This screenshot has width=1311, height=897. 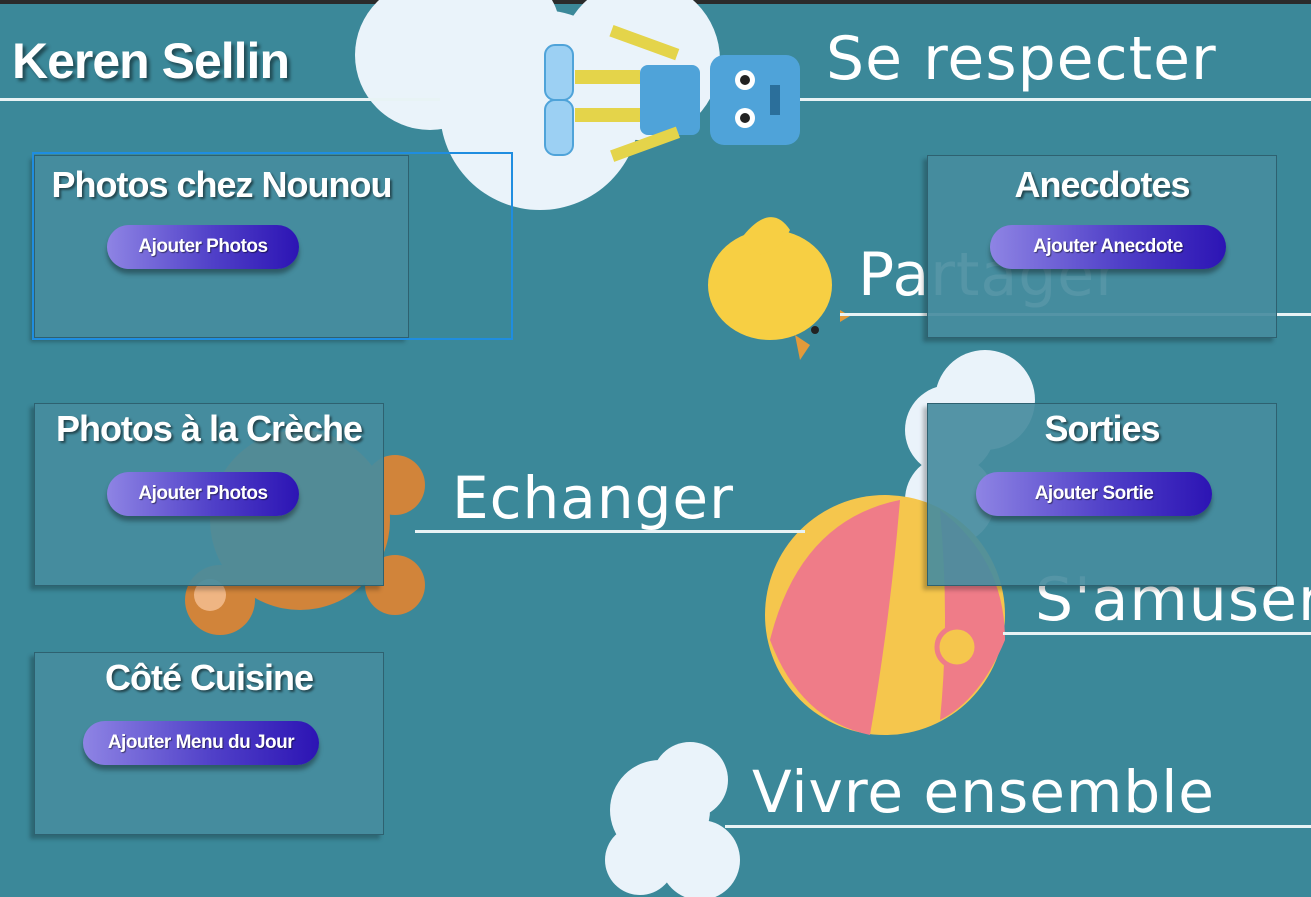 I want to click on duck-illustration, so click(x=779, y=288).